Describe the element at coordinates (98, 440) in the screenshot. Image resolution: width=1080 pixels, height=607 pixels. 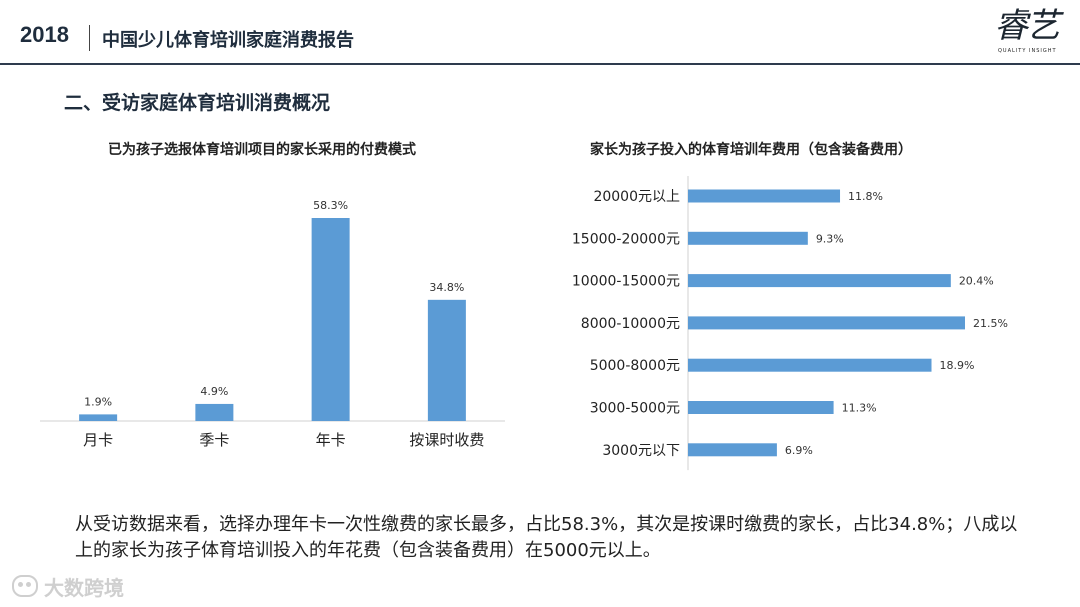
I see `category-label: 月卡` at that location.